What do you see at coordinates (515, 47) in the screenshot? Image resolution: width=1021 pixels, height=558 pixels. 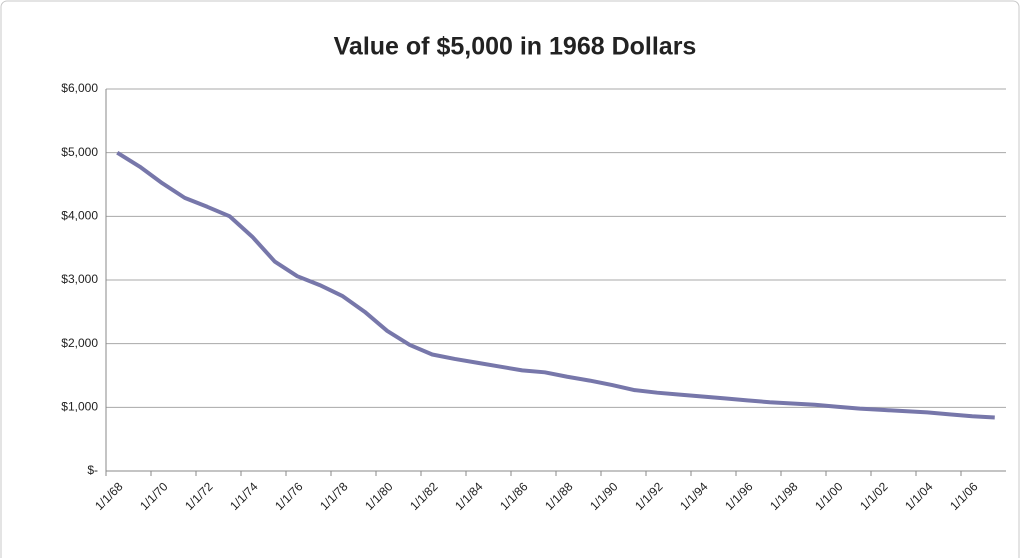 I see `chart-title: Value of $5,000 in 1968 Dollars` at bounding box center [515, 47].